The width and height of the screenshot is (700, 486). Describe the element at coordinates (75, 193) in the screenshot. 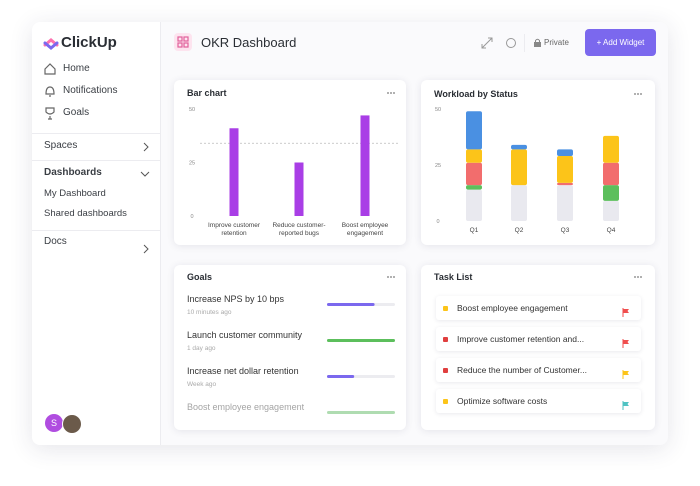

I see `dashboard-link: My Dashboard` at that location.